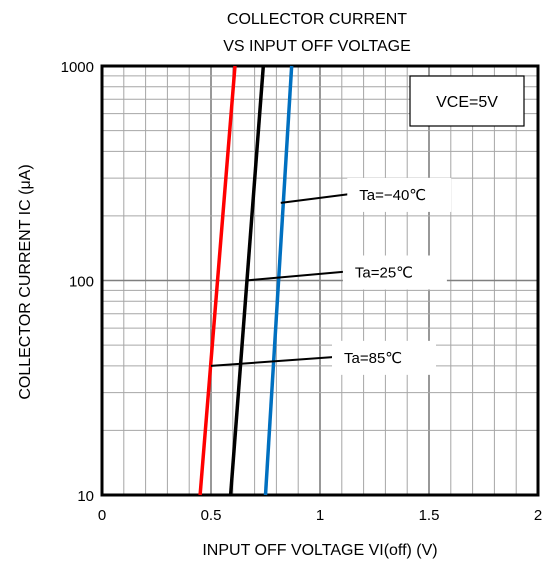  I want to click on y-tick-label: 1000, so click(77, 67).